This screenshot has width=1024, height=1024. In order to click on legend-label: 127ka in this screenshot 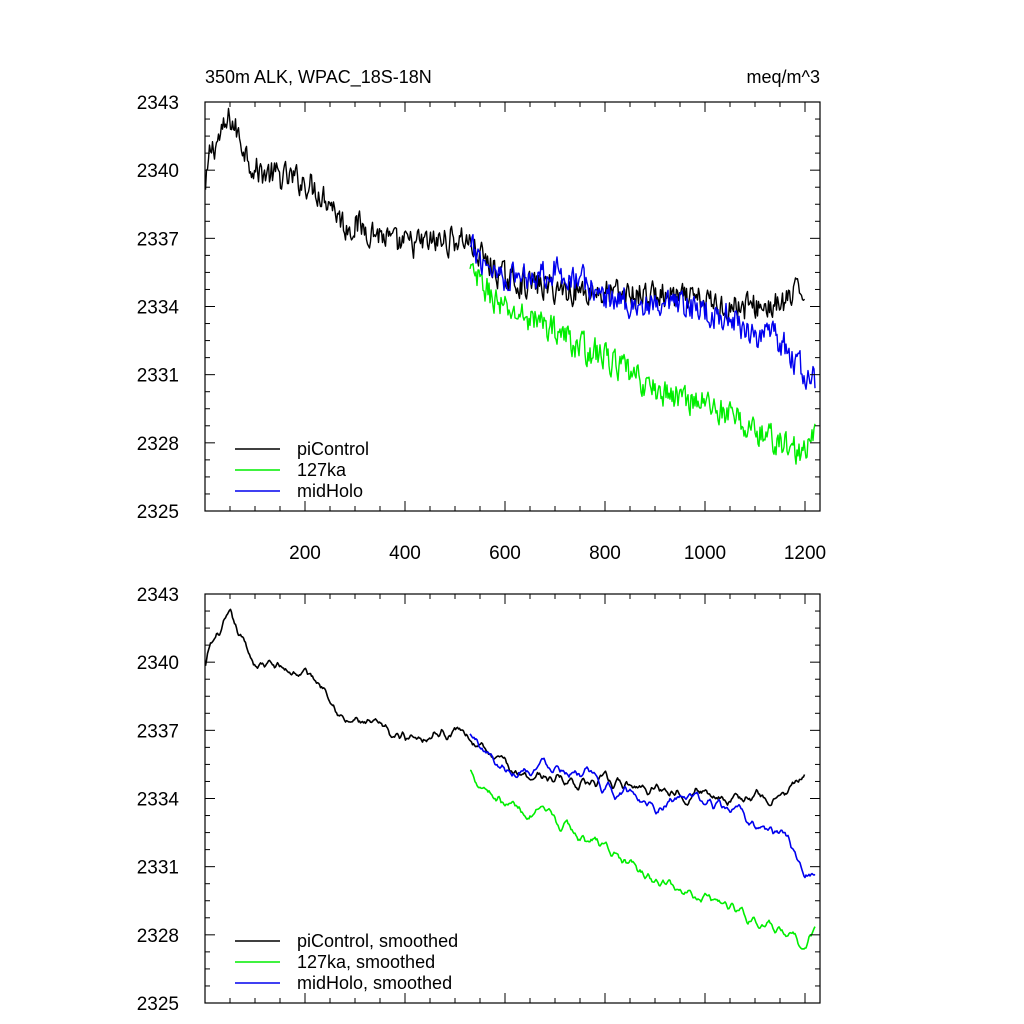, I will do `click(322, 470)`.